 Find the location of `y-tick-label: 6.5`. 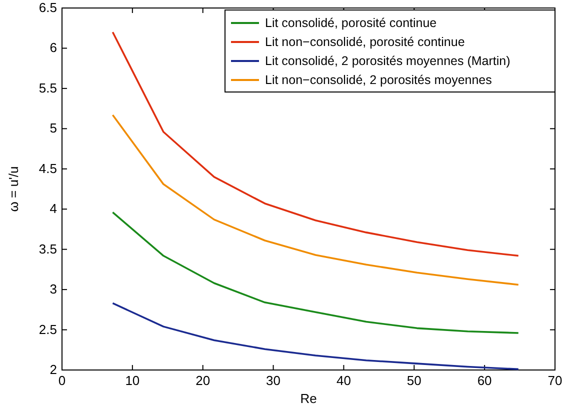

y-tick-label: 6.5 is located at coordinates (47, 7).